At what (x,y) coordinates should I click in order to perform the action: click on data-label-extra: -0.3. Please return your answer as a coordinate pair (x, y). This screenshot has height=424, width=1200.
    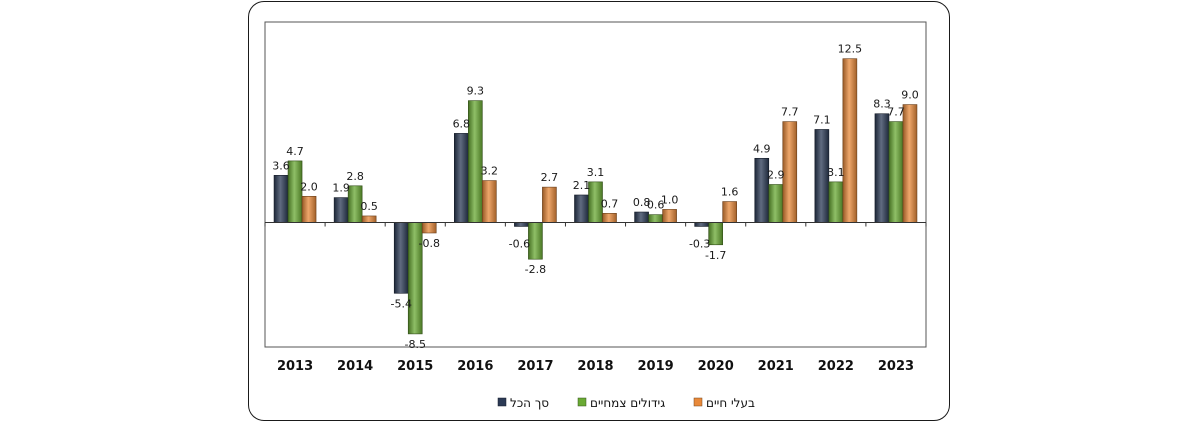
    Looking at the image, I should click on (699, 244).